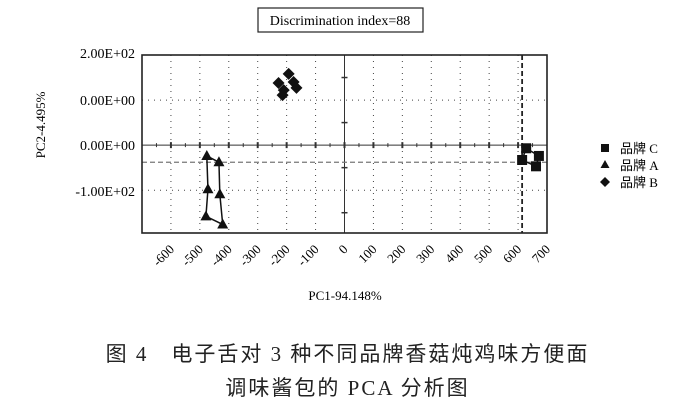 This screenshot has width=695, height=407. I want to click on legend-label: 品牌 A, so click(639, 165).